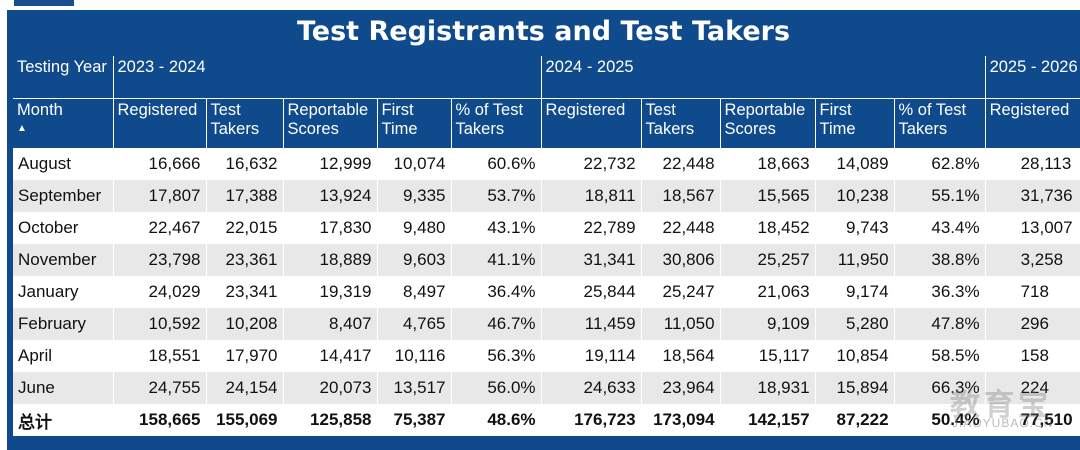 The width and height of the screenshot is (1080, 450). I want to click on data-cell: 30,806, so click(681, 260).